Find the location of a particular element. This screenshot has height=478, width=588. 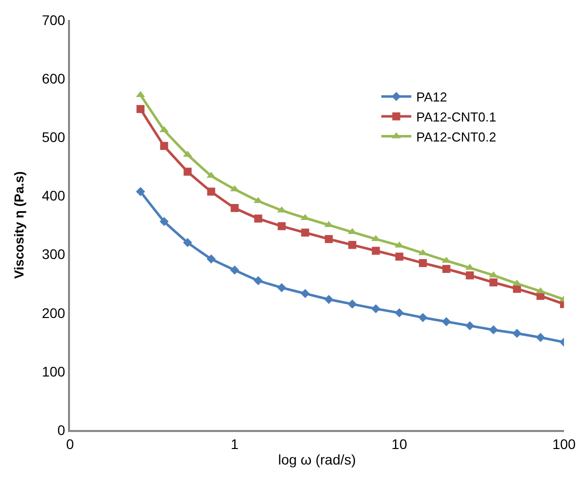

y-axis-title: Viscosity η (Pa.s) is located at coordinates (18, 225).